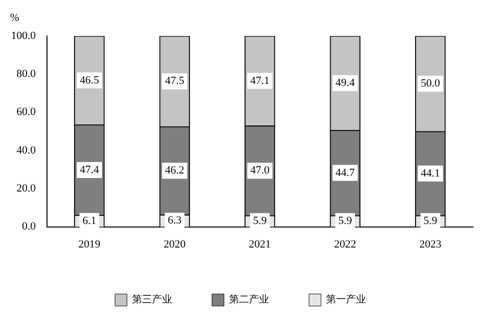 The height and width of the screenshot is (324, 501). I want to click on x-tick-label: 2022, so click(345, 244).